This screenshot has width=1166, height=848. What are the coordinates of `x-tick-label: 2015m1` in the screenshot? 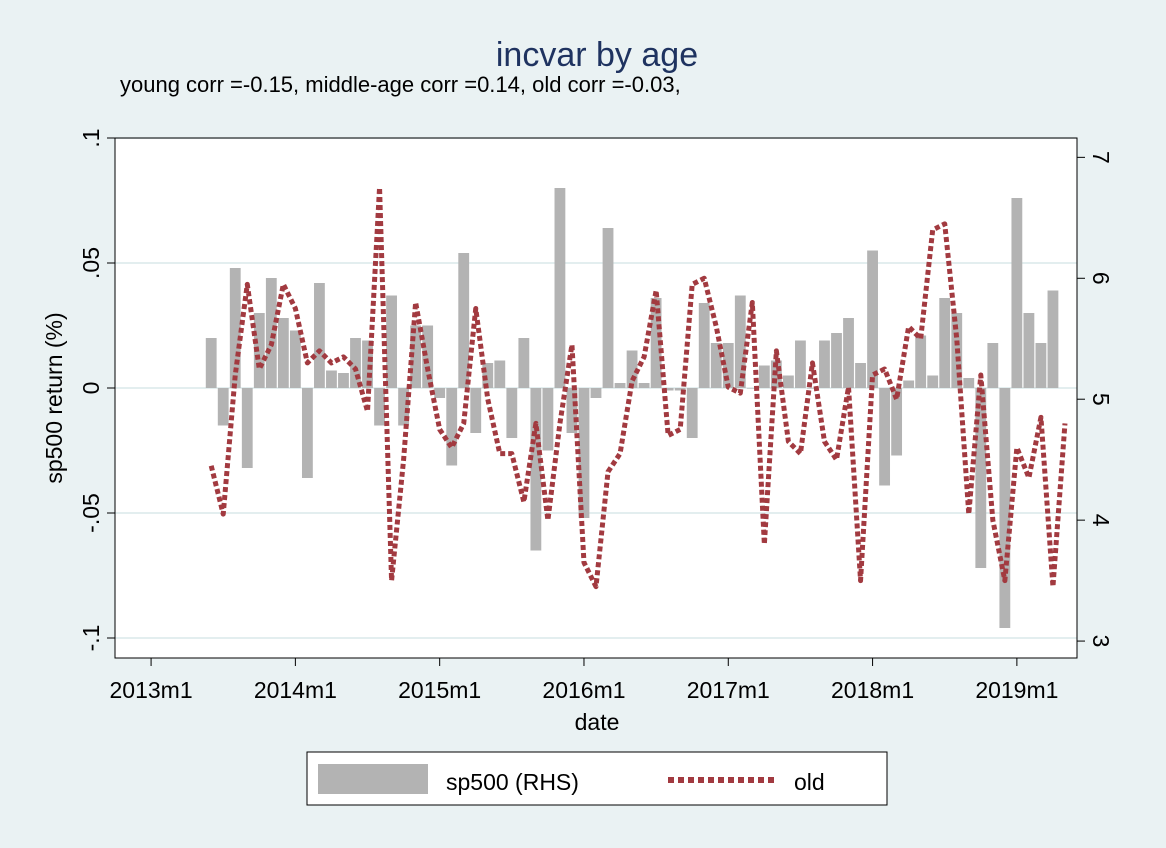 It's located at (439, 690).